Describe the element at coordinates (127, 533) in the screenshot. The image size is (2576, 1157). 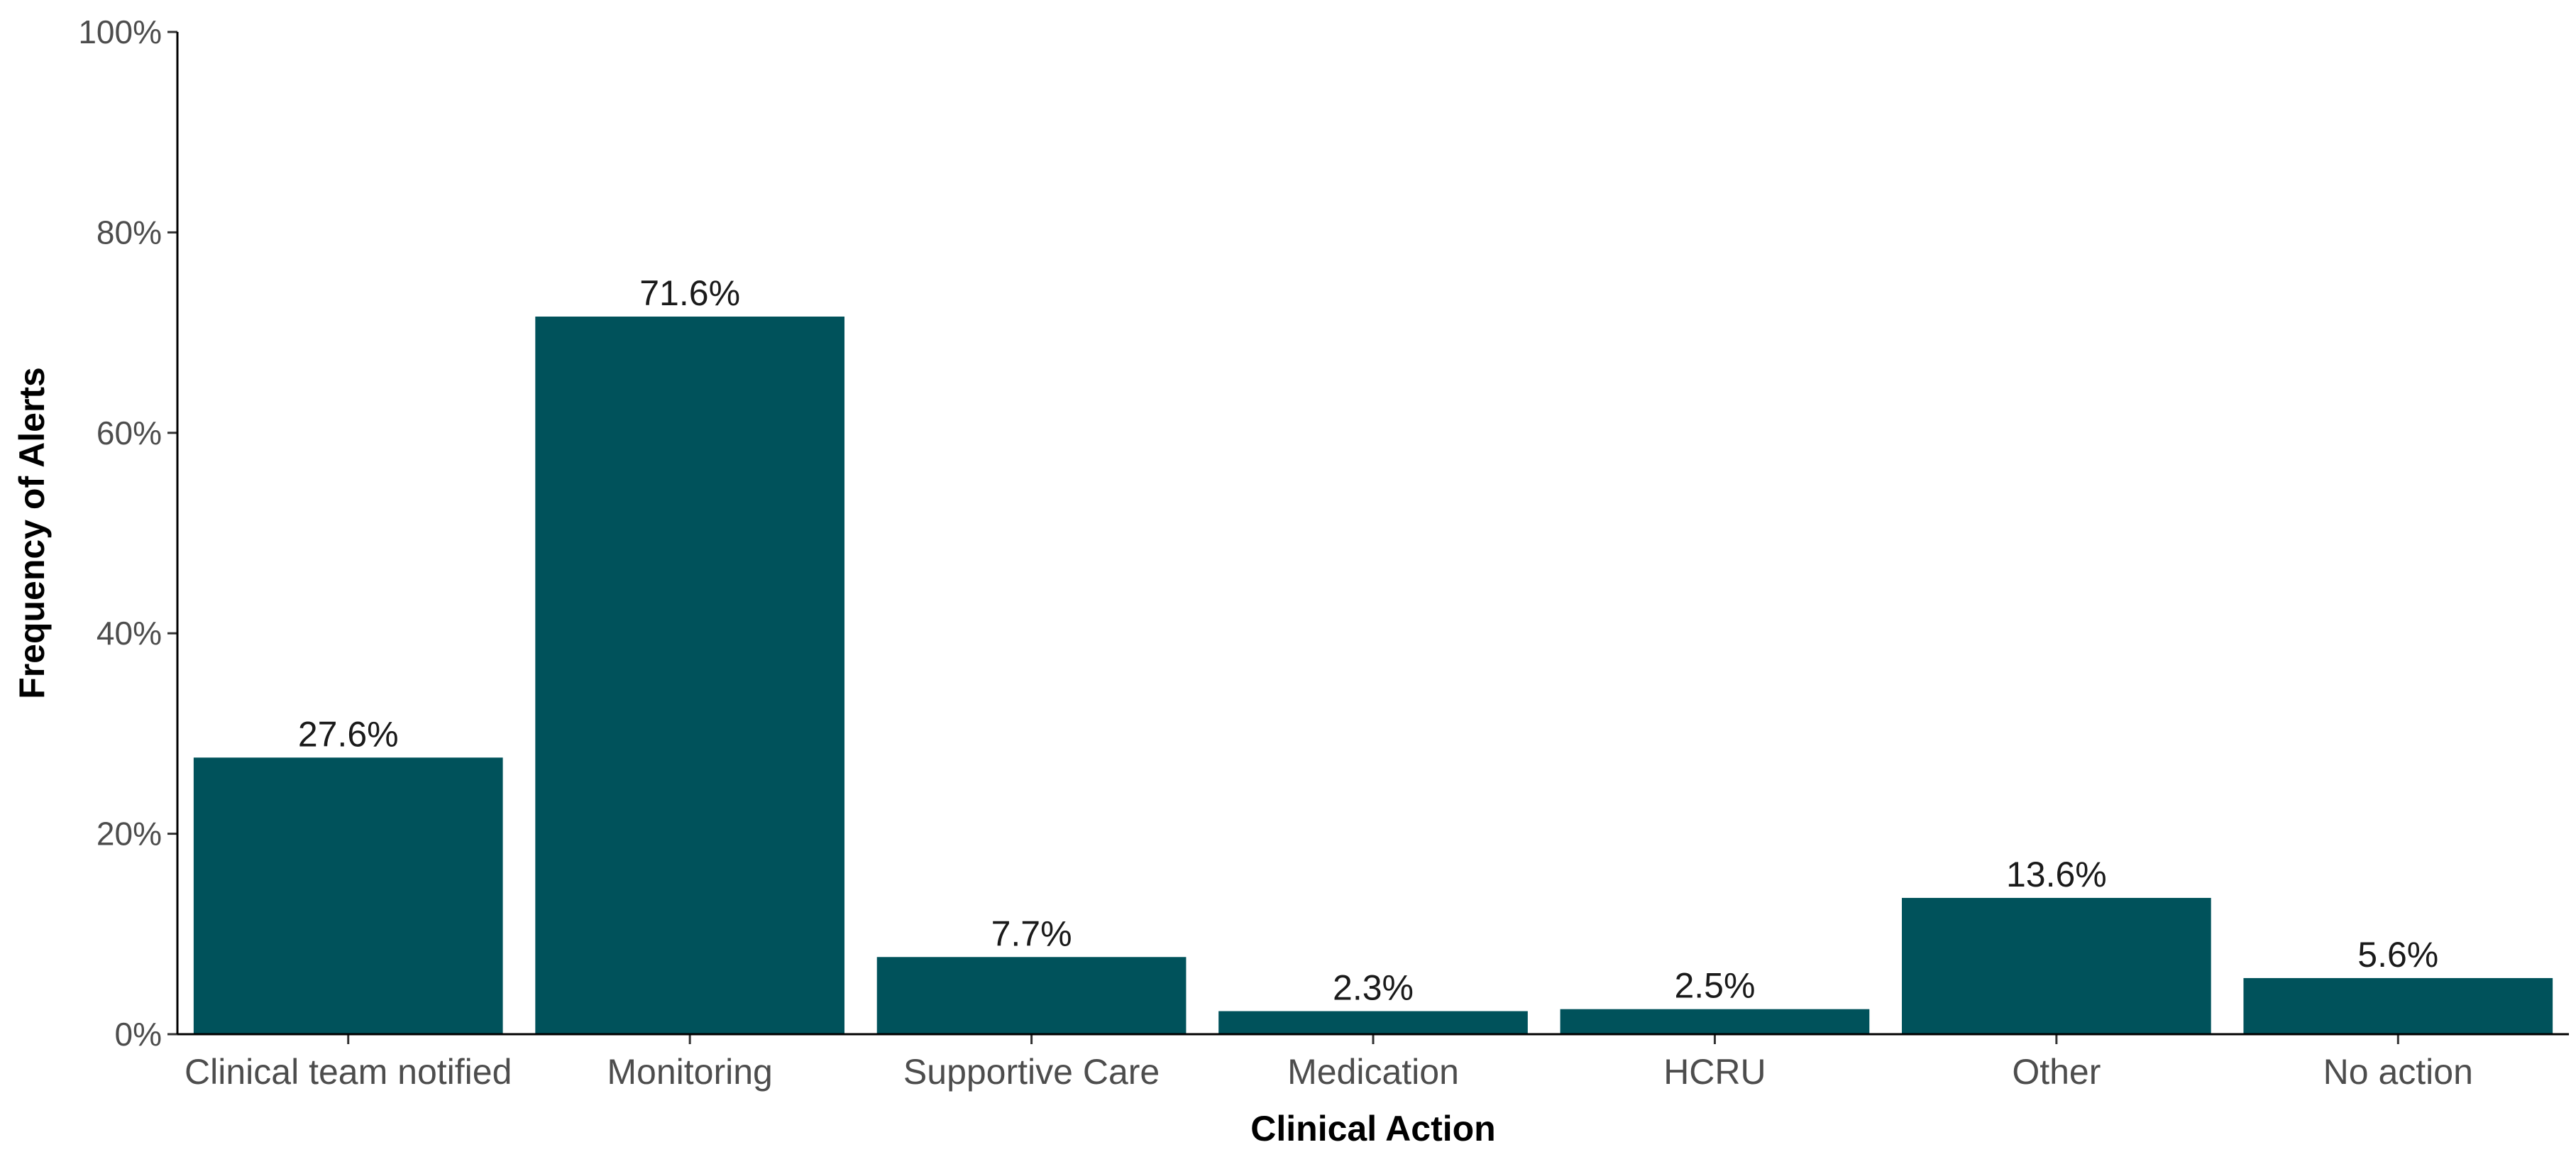
I see `y-axis-ticks: 0% 20% 40% 60% 80% 100%` at that location.